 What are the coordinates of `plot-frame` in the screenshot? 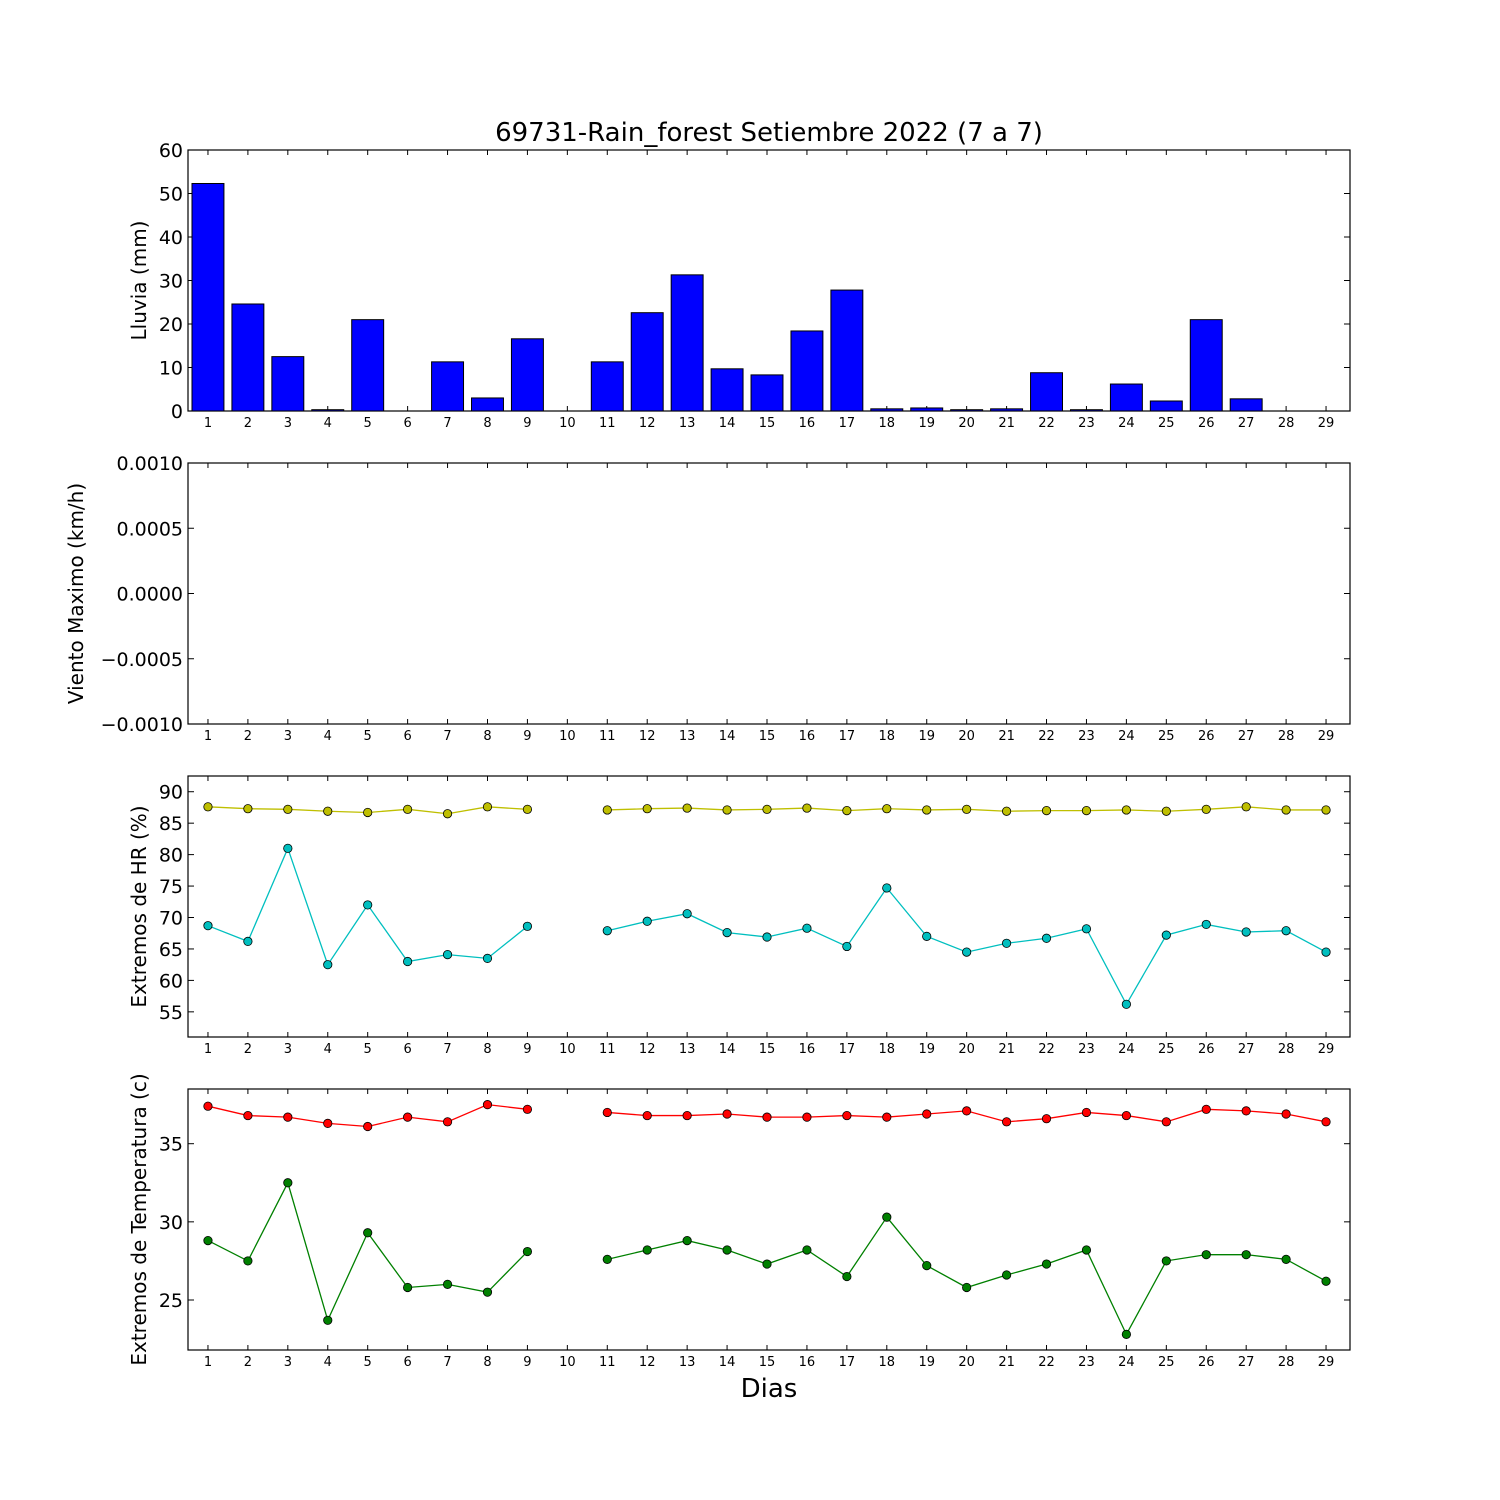 It's located at (769, 593).